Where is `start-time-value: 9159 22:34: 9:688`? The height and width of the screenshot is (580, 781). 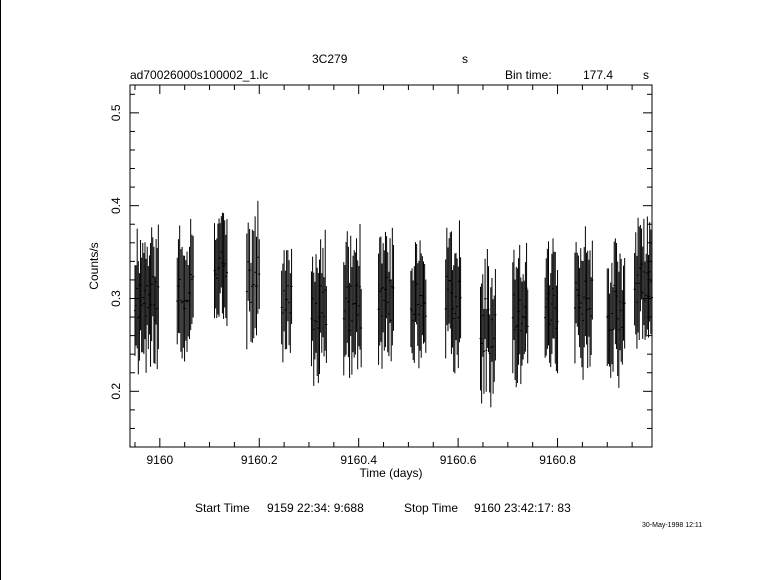
start-time-value: 9159 22:34: 9:688 is located at coordinates (315, 508).